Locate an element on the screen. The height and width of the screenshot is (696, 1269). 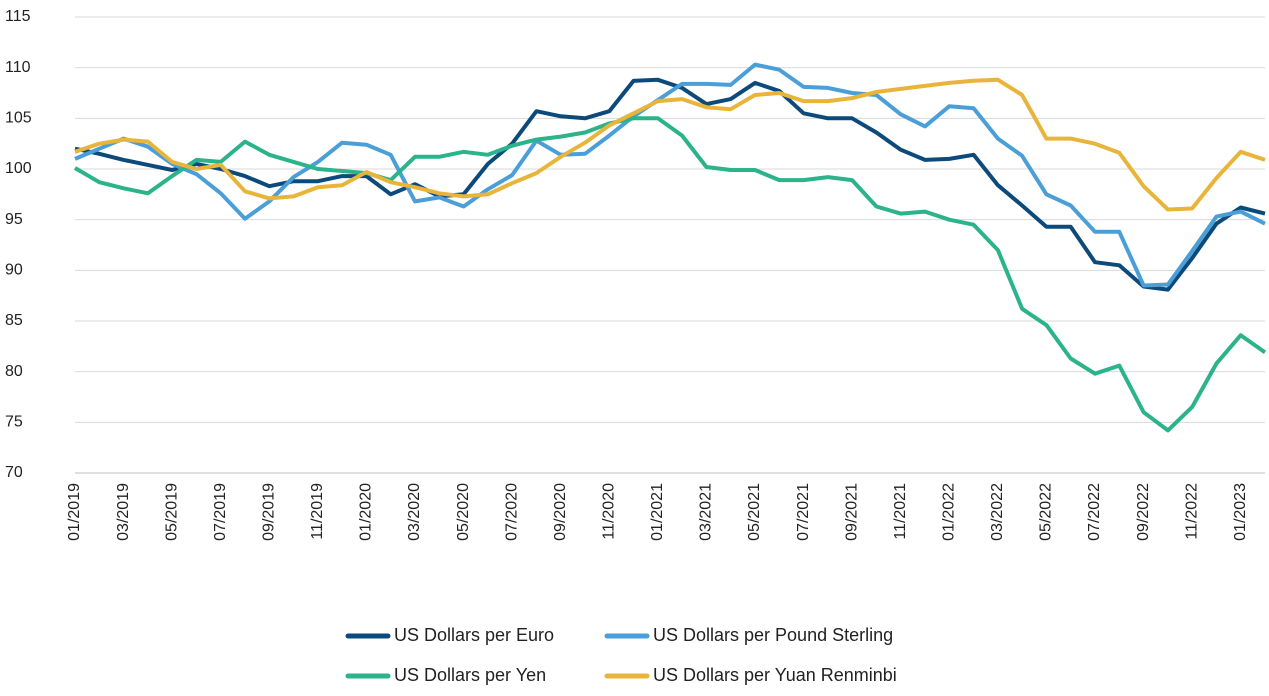
legend-label: US Dollars per Yen is located at coordinates (470, 675).